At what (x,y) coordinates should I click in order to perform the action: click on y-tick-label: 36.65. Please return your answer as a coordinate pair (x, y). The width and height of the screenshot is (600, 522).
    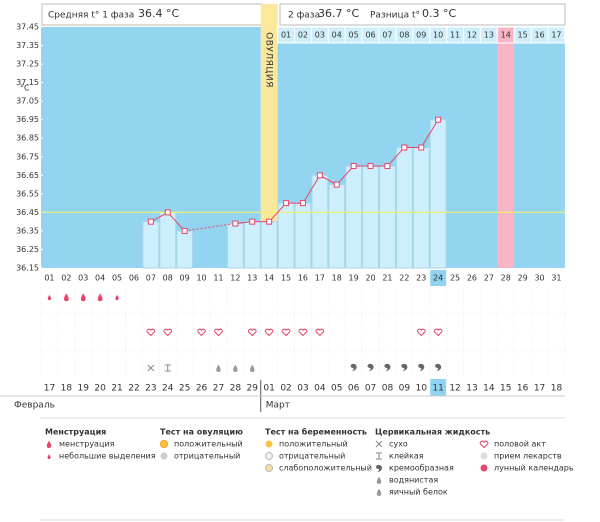
    Looking at the image, I should click on (27, 175).